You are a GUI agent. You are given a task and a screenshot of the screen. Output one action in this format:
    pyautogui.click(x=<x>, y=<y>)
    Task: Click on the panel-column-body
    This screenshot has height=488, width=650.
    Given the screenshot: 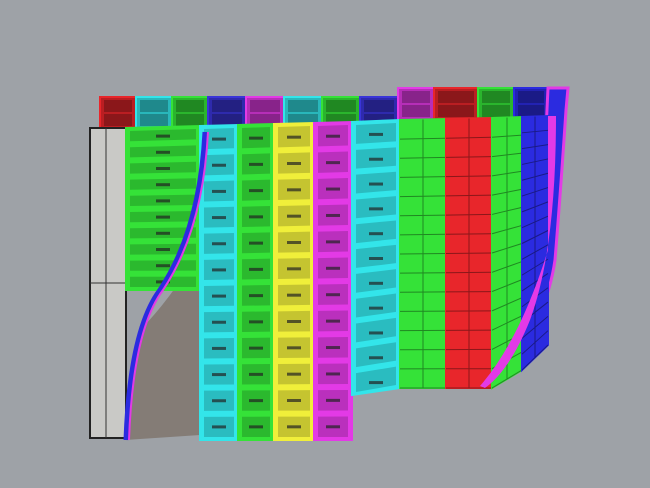 What is the action you would take?
    pyautogui.click(x=333, y=280)
    